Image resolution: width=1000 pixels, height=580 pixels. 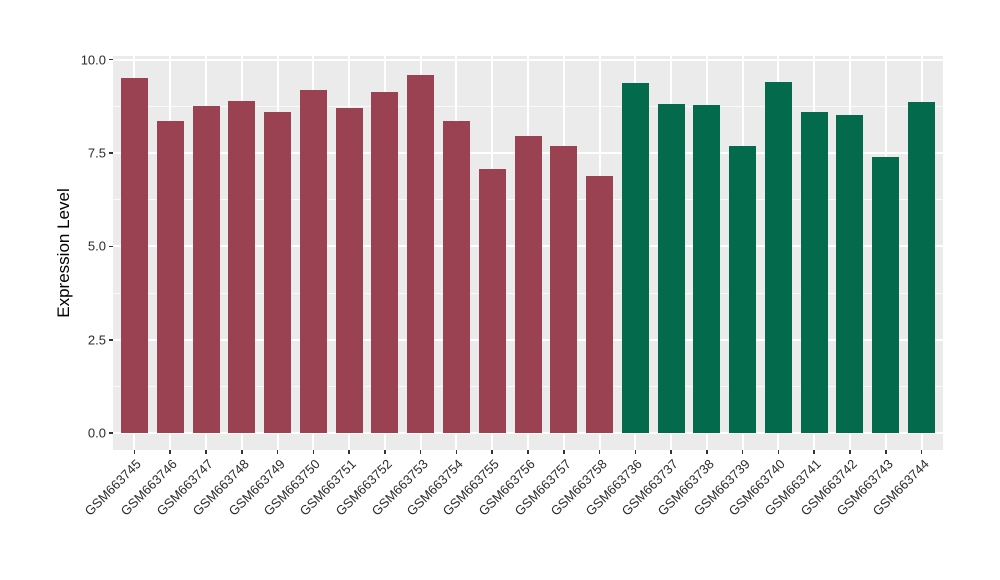 What do you see at coordinates (635, 258) in the screenshot?
I see `bar-GSM663736` at bounding box center [635, 258].